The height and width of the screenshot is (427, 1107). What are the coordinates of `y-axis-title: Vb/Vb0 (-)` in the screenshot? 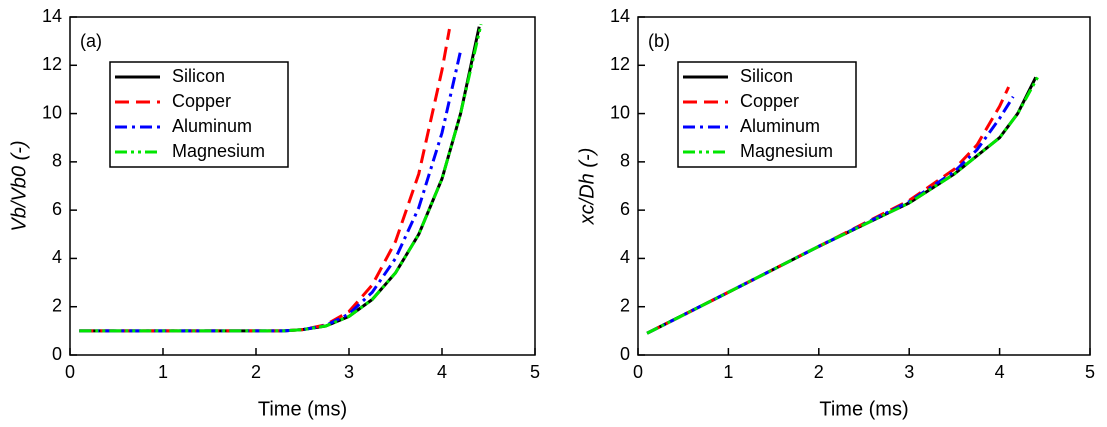 It's located at (19, 185).